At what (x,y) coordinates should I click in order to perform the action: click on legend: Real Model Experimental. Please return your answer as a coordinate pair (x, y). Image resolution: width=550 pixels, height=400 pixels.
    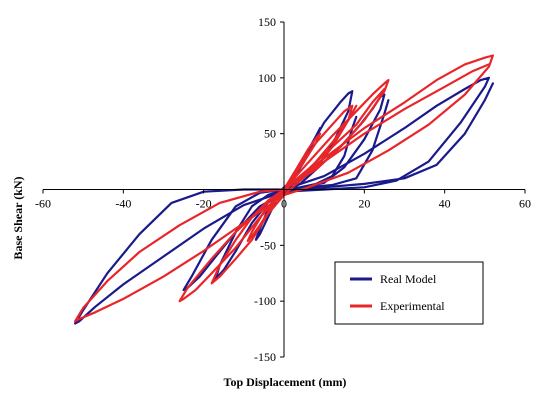
    Looking at the image, I should click on (409, 293).